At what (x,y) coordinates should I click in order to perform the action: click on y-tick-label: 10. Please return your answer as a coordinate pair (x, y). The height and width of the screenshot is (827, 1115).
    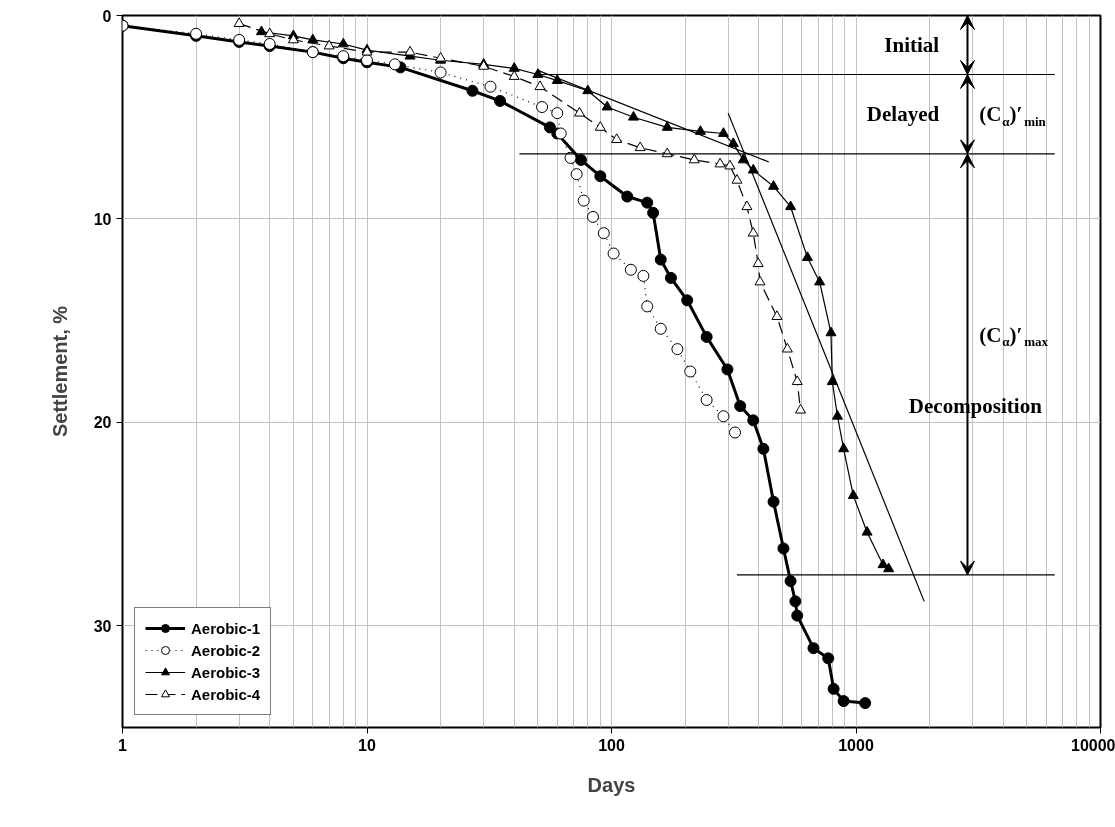
    Looking at the image, I should click on (102, 219).